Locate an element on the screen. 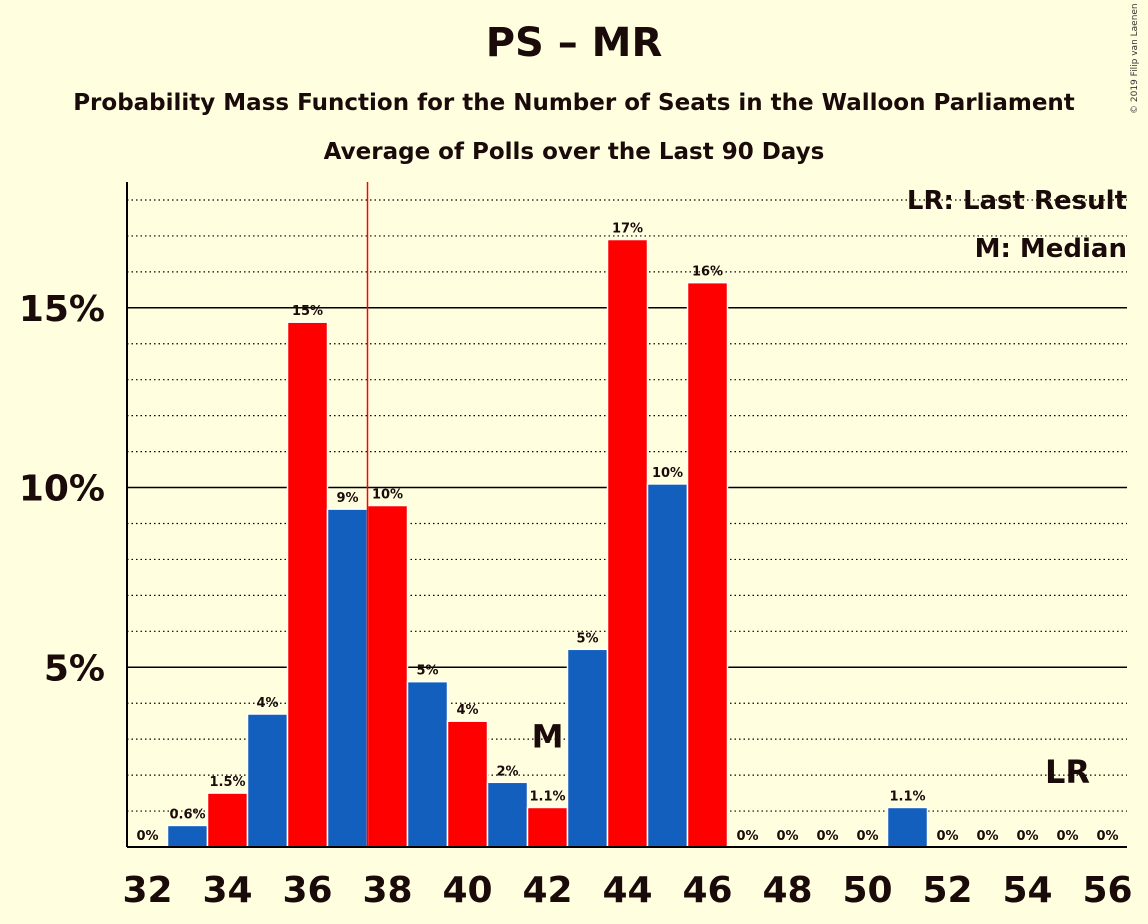 The image size is (1148, 924). data-label: 9% is located at coordinates (347, 498).